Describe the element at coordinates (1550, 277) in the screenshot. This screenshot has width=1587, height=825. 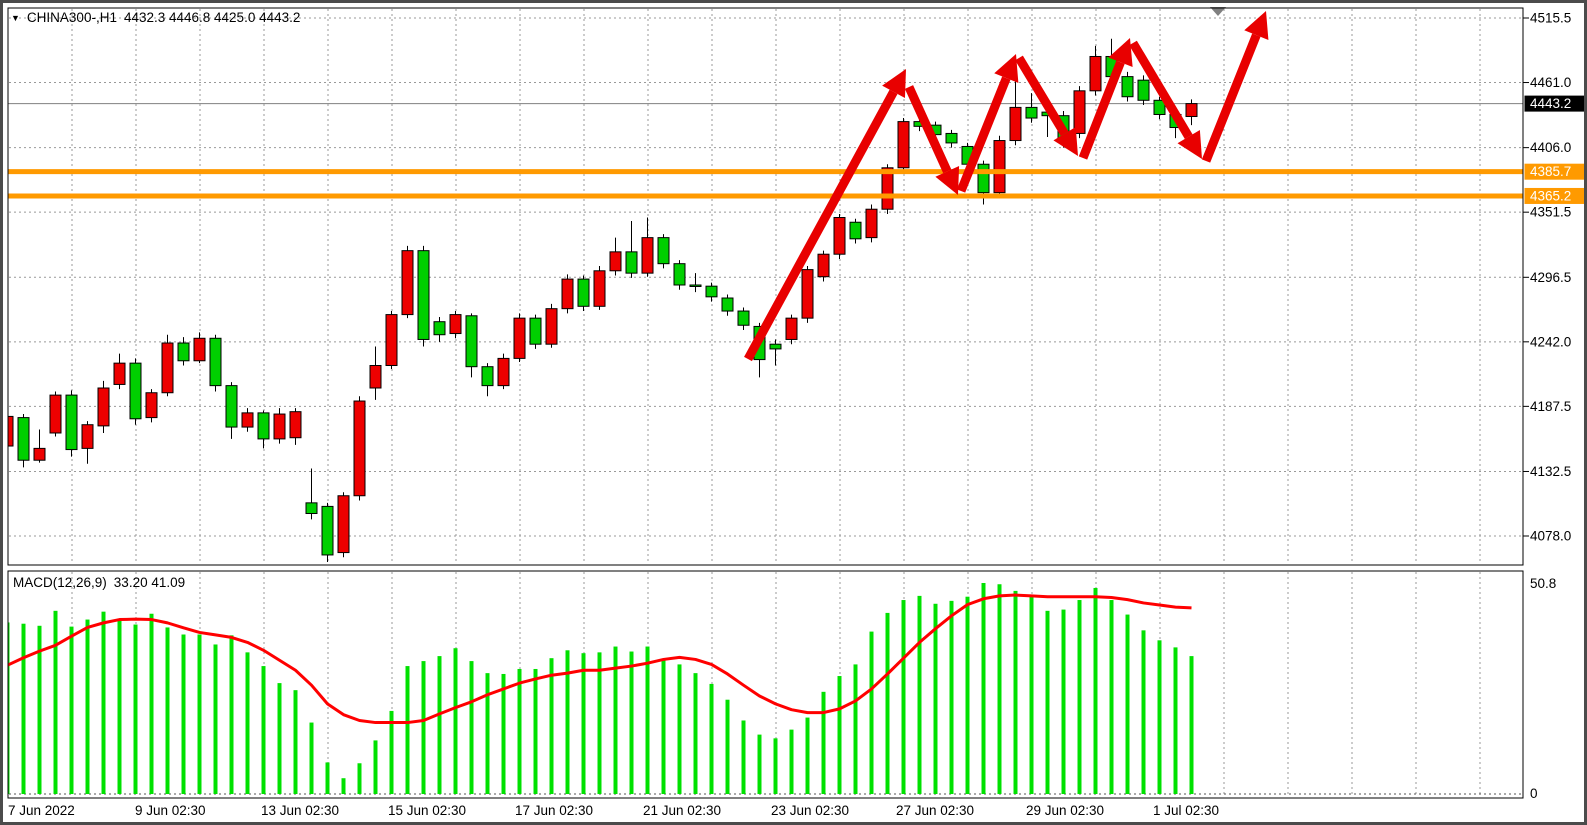
I see `price-tick-label: 4296.5` at that location.